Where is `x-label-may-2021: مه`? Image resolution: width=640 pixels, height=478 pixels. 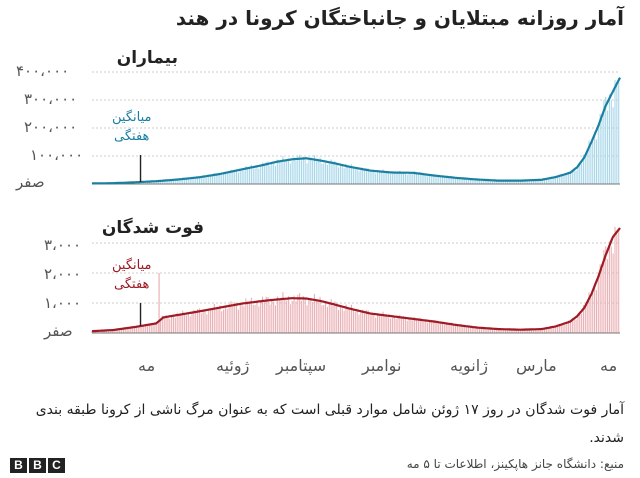 x-label-may-2021: مه is located at coordinates (609, 365).